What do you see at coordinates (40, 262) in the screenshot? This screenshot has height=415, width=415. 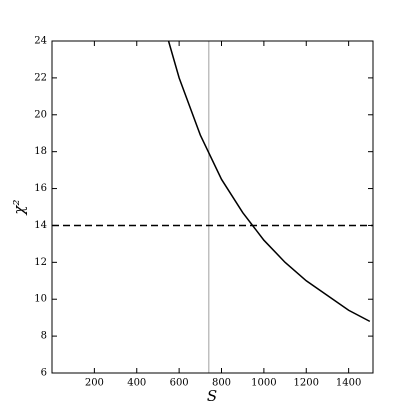 I see `y-tick-label: 12` at bounding box center [40, 262].